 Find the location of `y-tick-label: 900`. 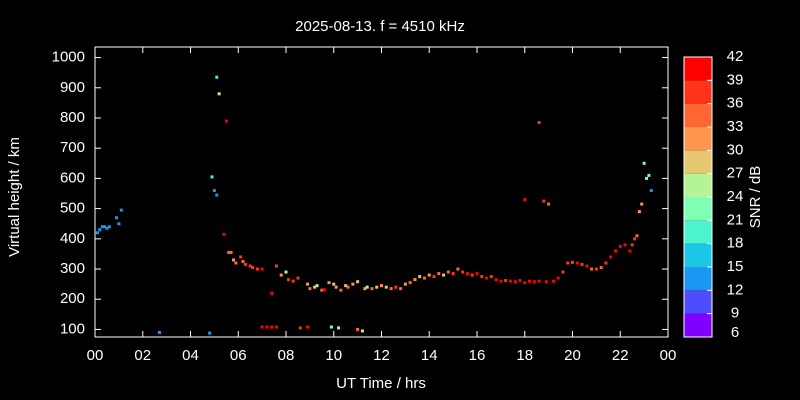

y-tick-label: 900 is located at coordinates (72, 87).